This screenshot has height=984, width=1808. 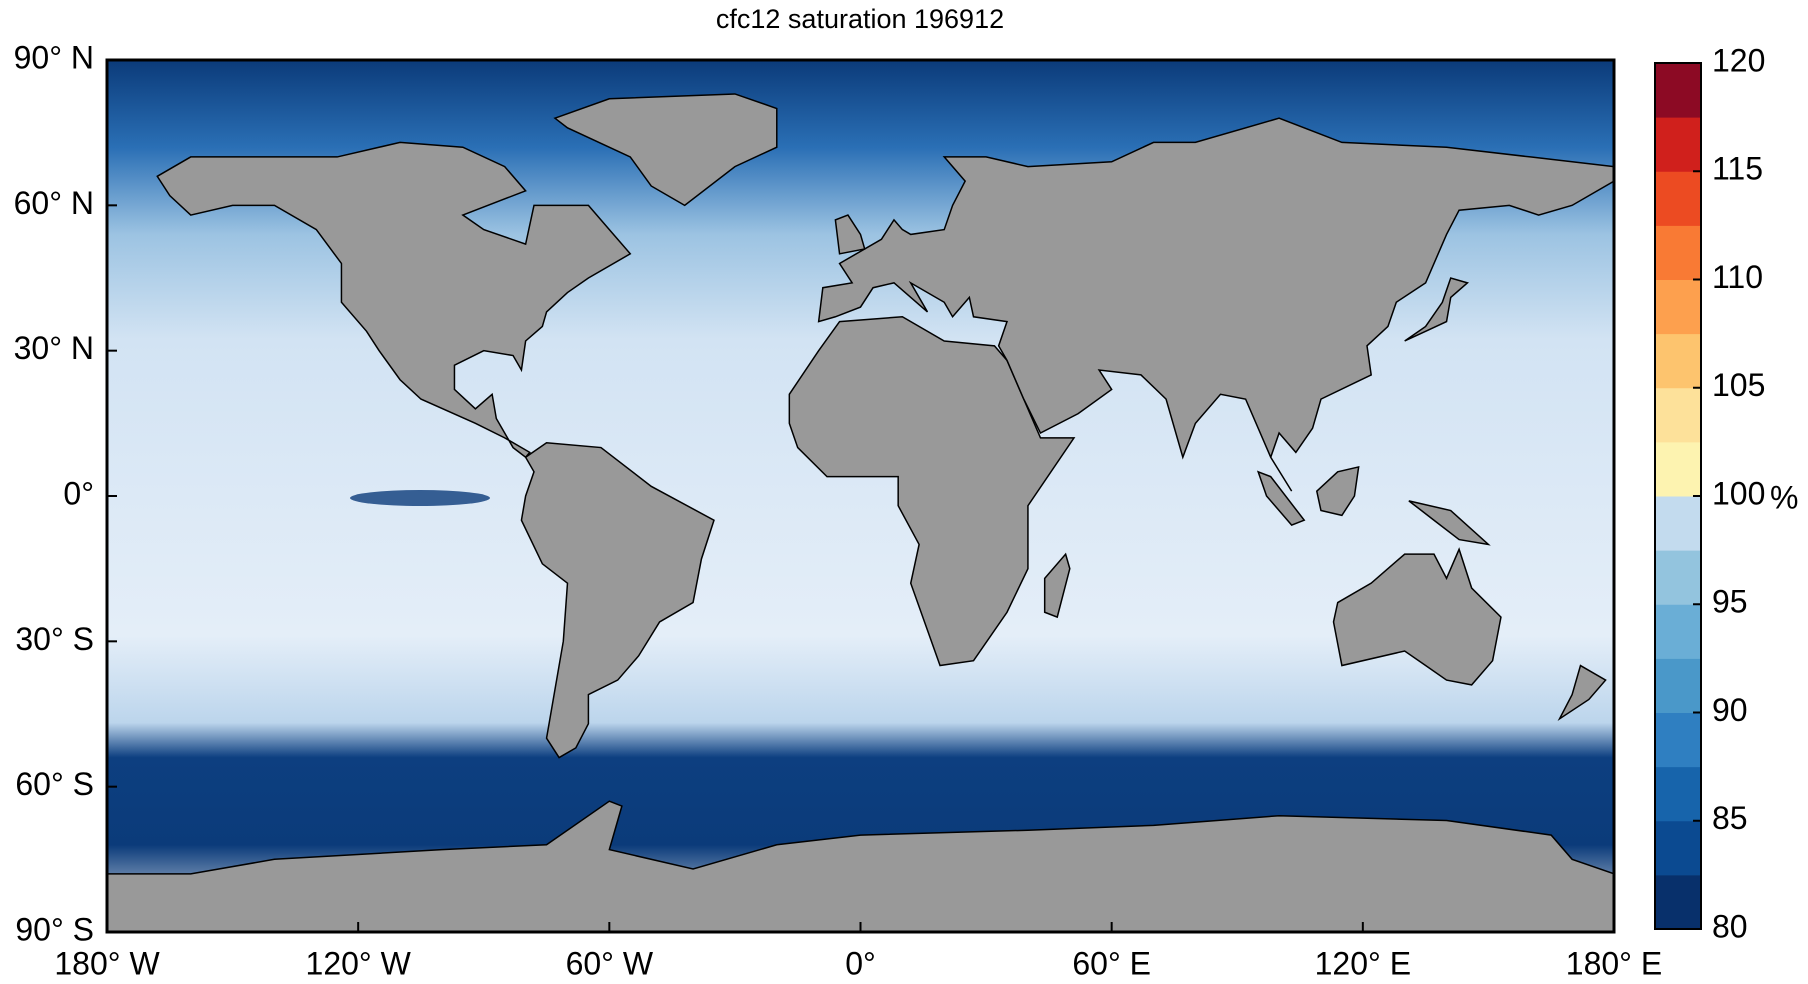 I want to click on colorbar-tick-label: 115, so click(x=1737, y=169).